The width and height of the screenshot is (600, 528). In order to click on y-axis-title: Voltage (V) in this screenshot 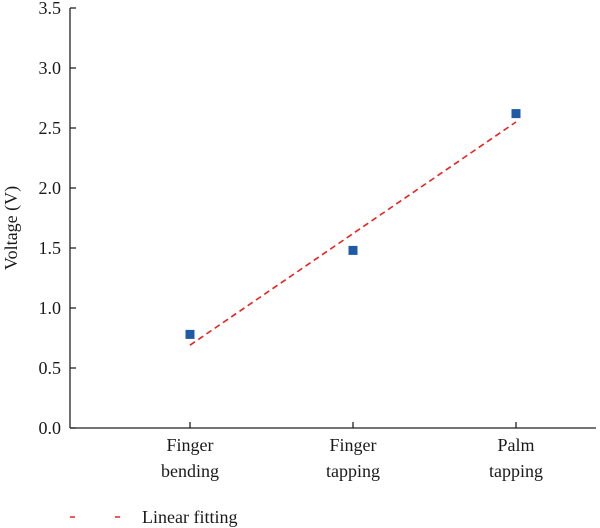, I will do `click(11, 228)`.